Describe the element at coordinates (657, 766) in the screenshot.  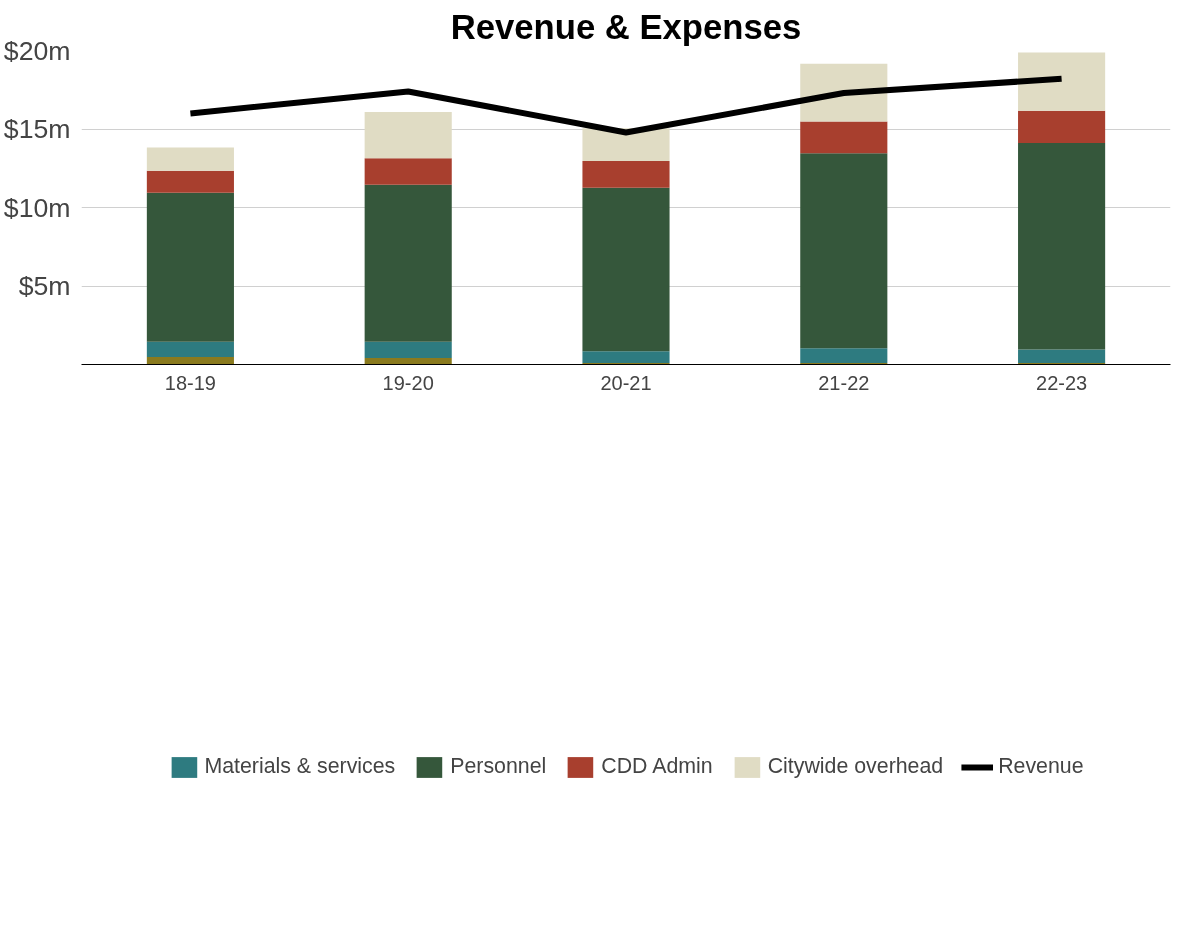
I see `legend-label: CDD Admin` at that location.